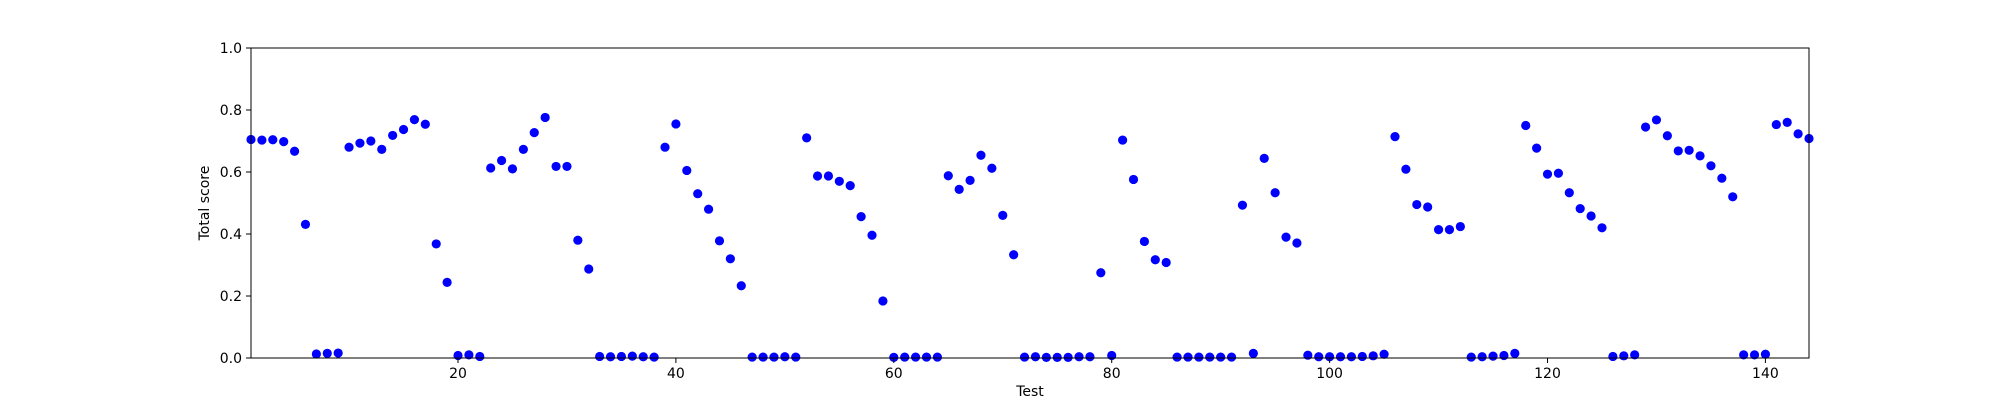  I want to click on x-tick-label: 120, so click(1547, 374).